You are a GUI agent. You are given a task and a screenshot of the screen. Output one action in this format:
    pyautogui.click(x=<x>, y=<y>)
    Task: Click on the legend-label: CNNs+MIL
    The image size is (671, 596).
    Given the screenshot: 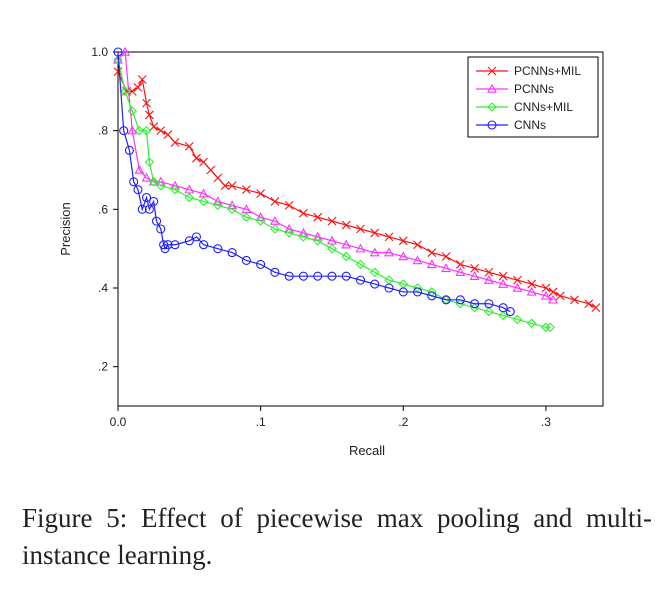 What is the action you would take?
    pyautogui.click(x=543, y=107)
    